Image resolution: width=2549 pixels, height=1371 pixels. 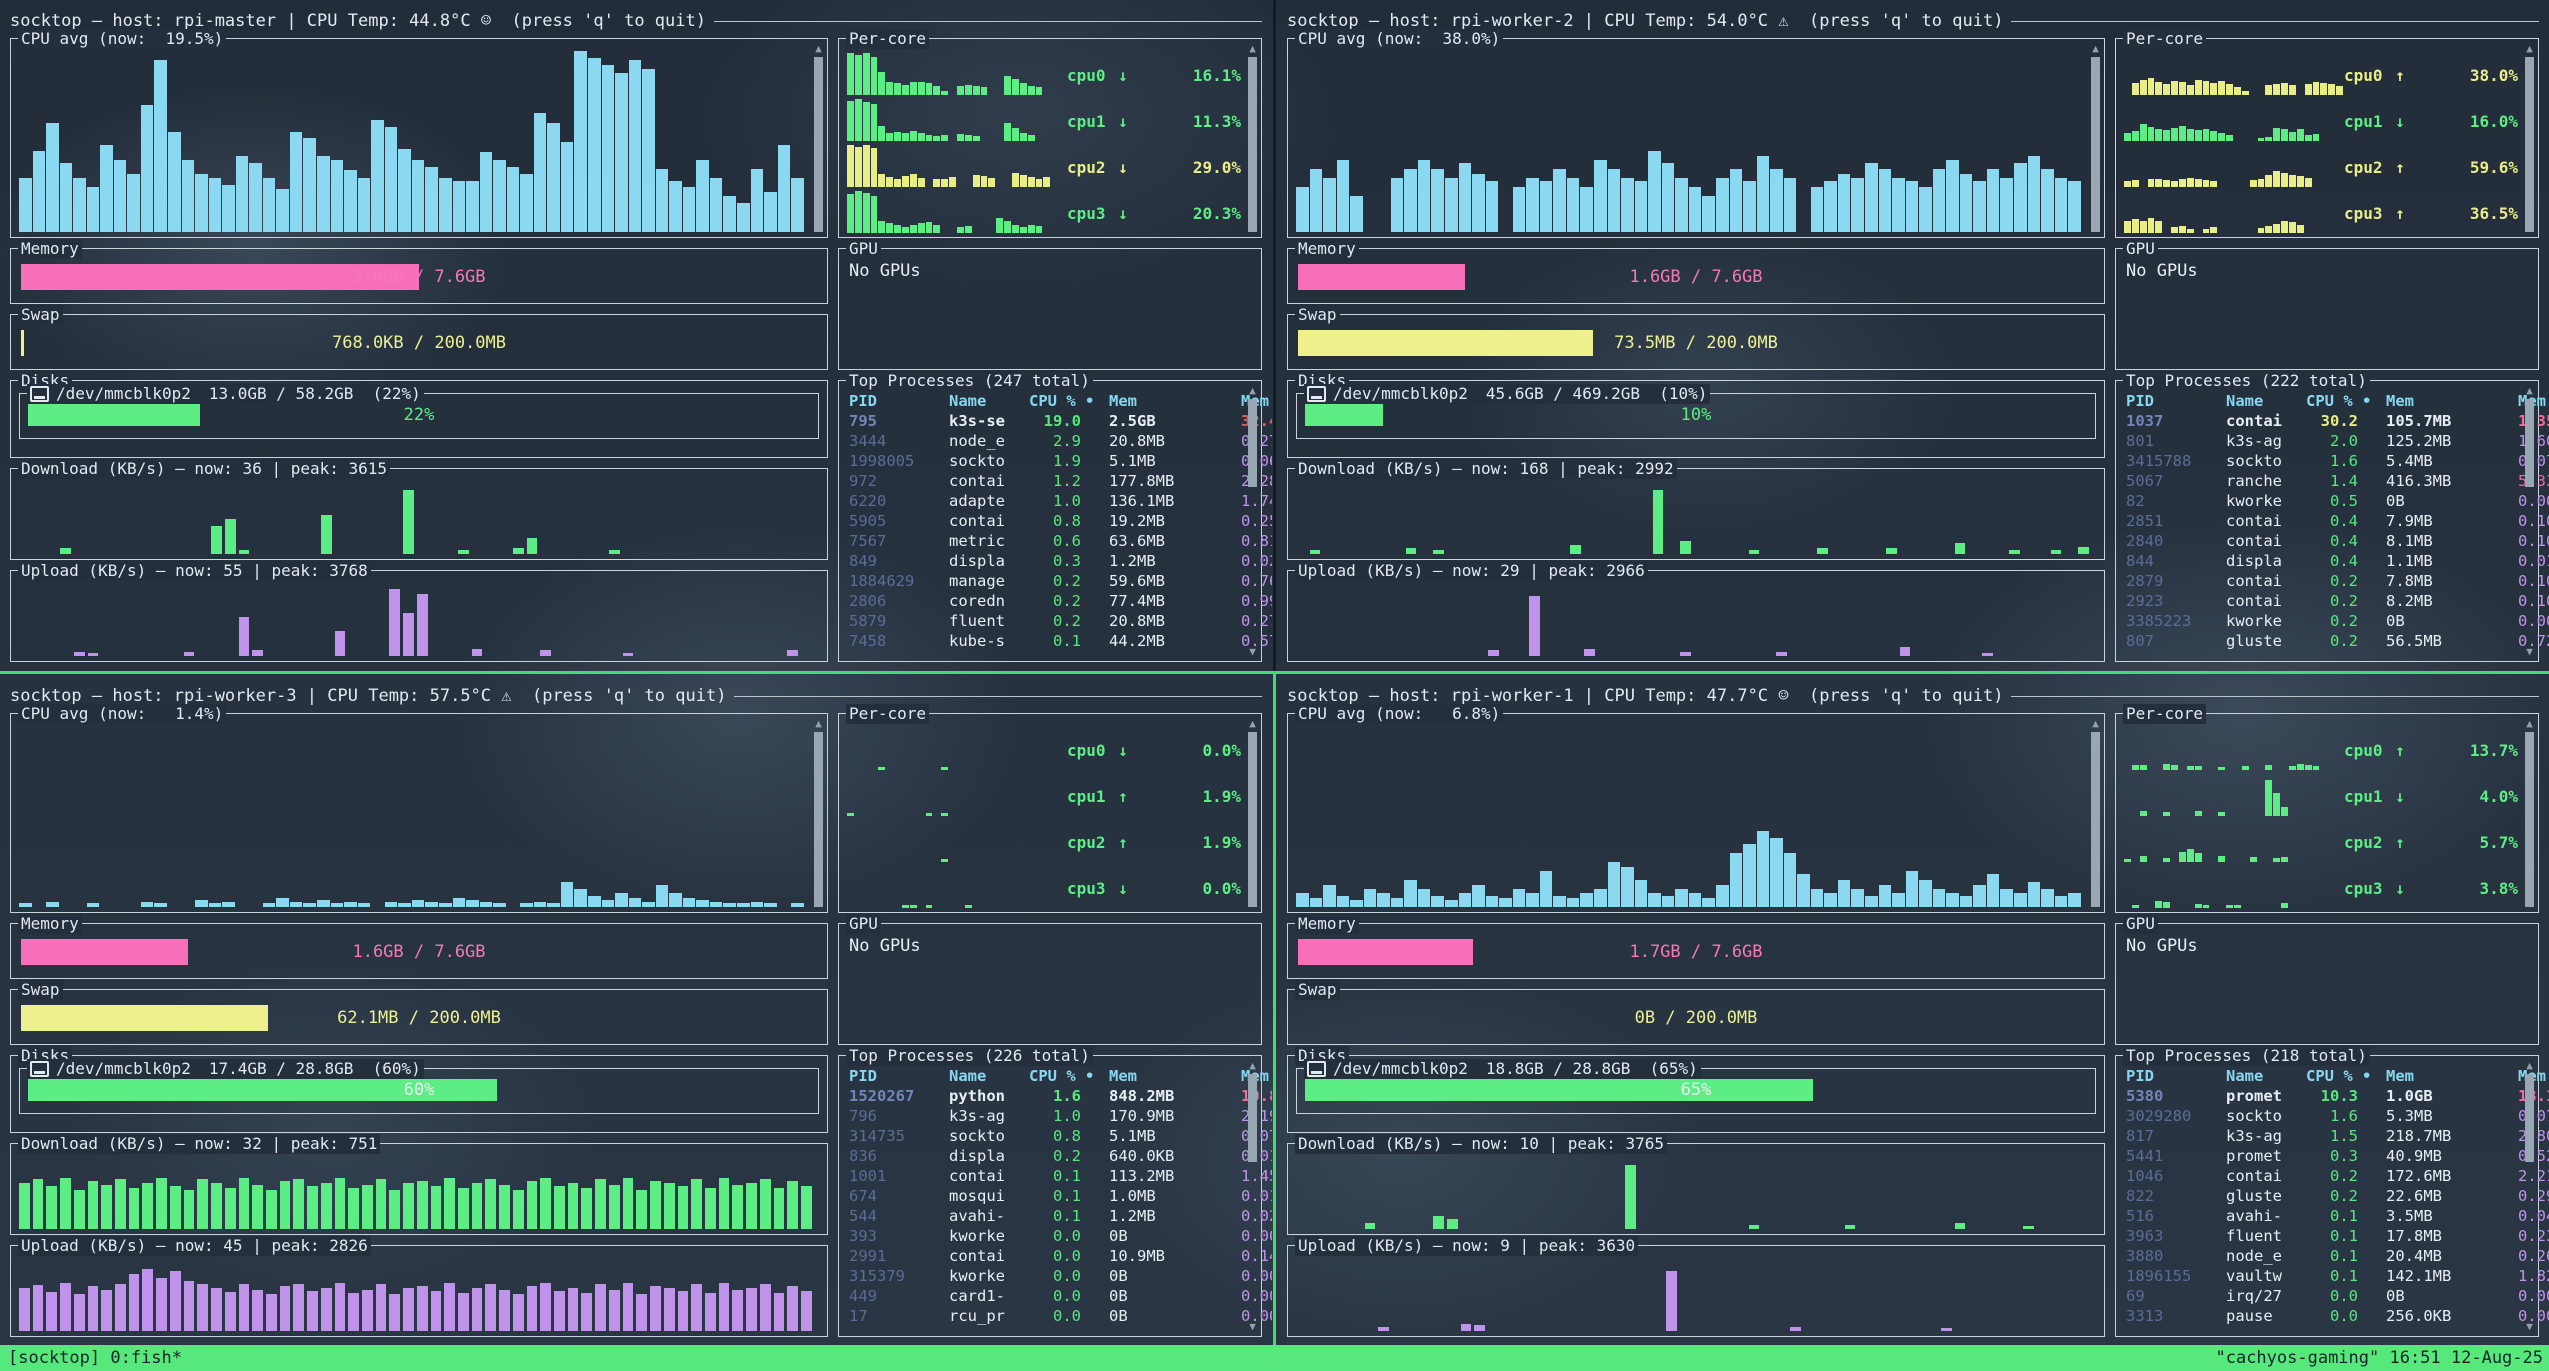 I want to click on gpu-panel: GPU No GPUs, so click(x=1050, y=304).